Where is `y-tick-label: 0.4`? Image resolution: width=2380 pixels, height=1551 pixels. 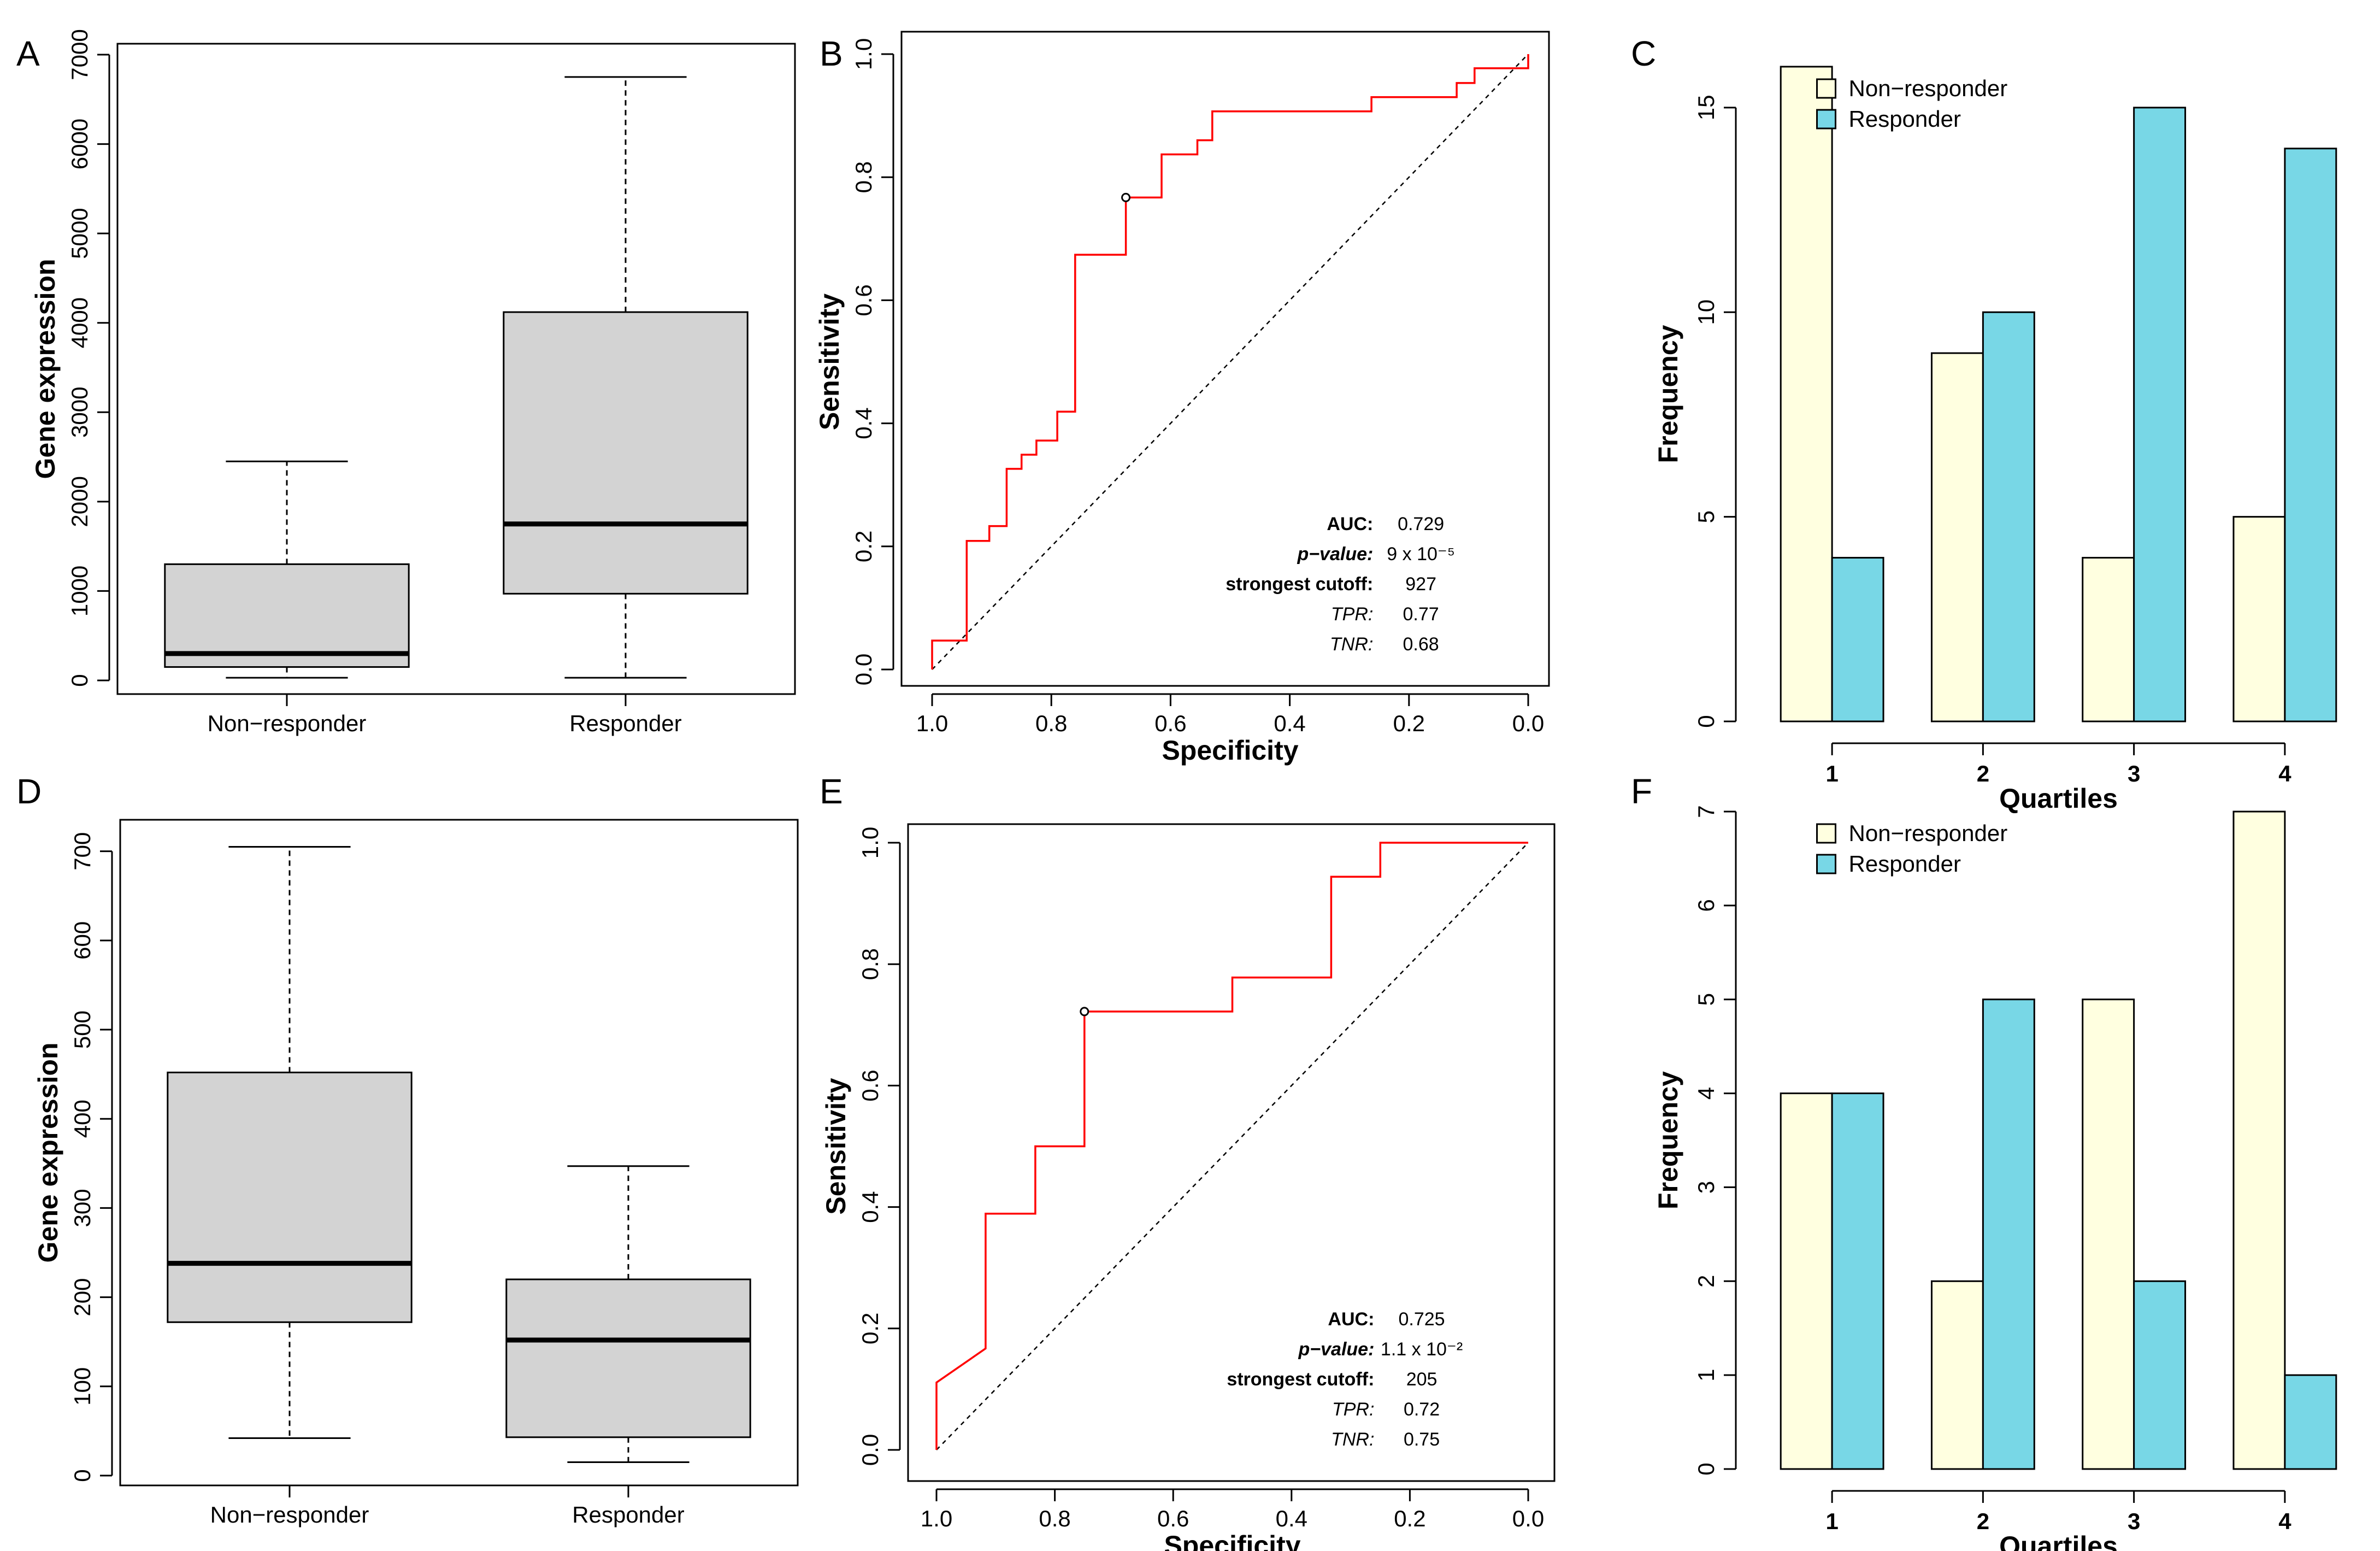
y-tick-label: 0.4 is located at coordinates (870, 1207).